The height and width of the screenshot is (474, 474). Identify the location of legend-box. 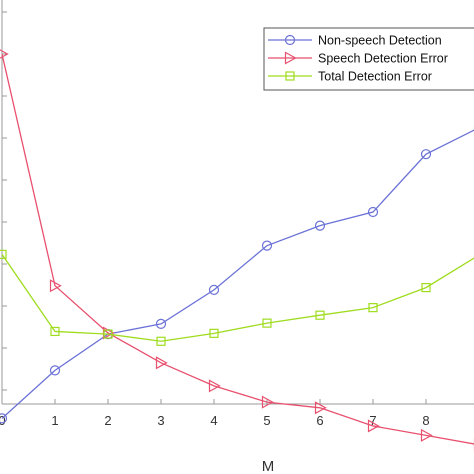
(368, 59).